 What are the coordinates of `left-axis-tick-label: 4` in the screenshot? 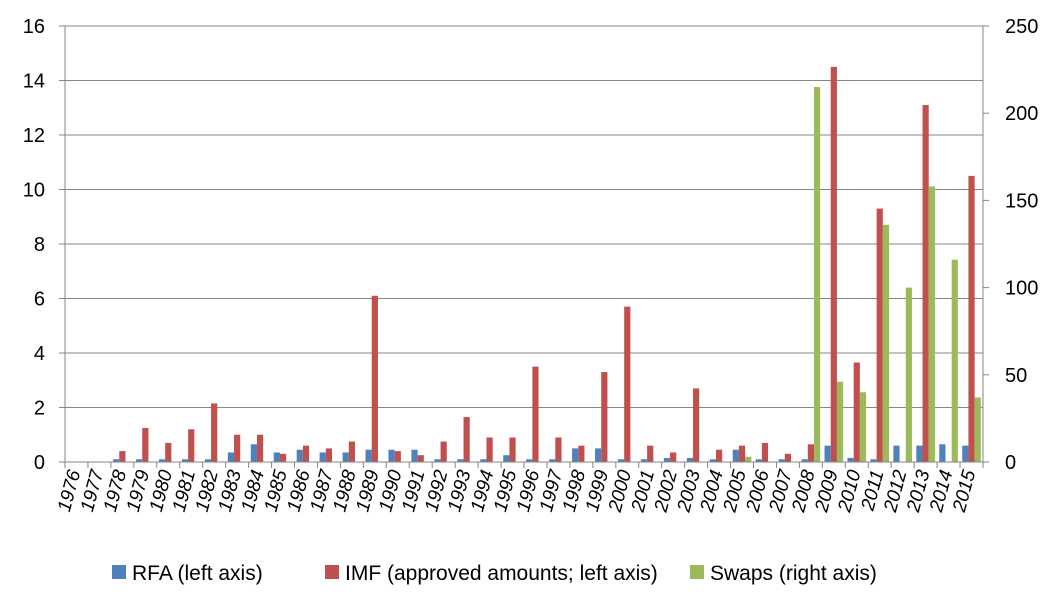 It's located at (39, 354).